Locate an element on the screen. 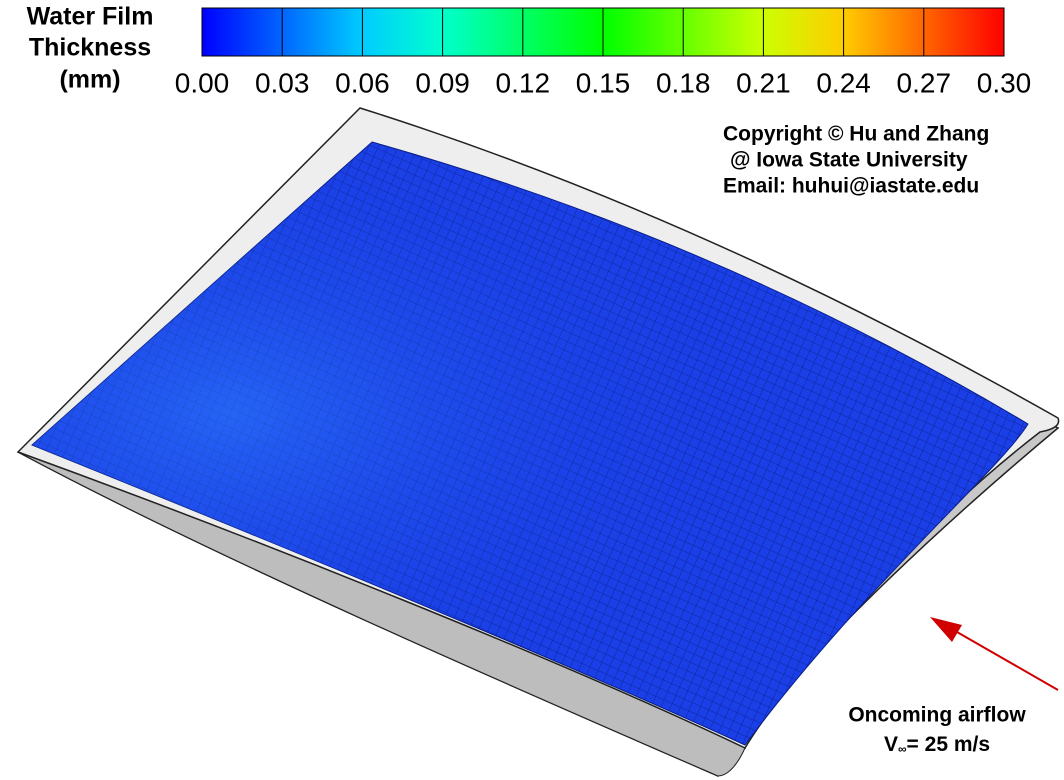 Image resolution: width=1064 pixels, height=780 pixels. copyright: @ Iowa State University is located at coordinates (849, 160).